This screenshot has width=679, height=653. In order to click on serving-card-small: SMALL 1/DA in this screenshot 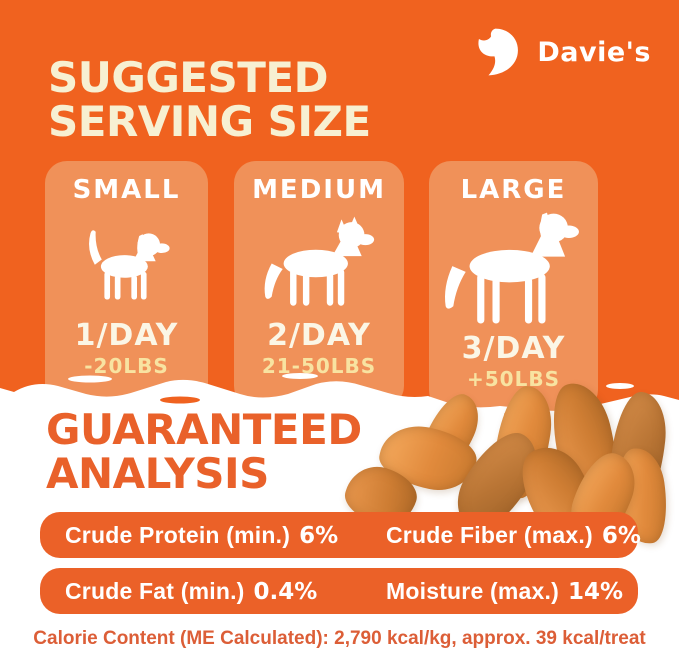, I will do `click(126, 284)`.